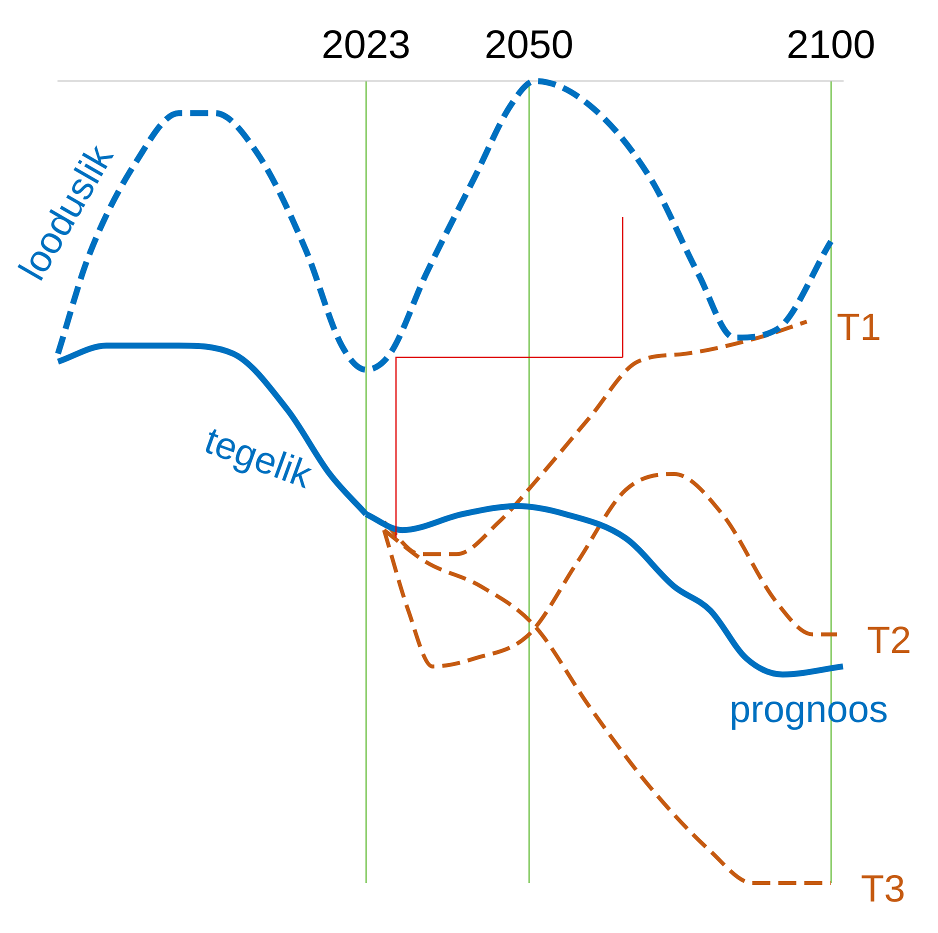 The image size is (938, 933). Describe the element at coordinates (529, 45) in the screenshot. I see `x-tick-label: 2050` at that location.